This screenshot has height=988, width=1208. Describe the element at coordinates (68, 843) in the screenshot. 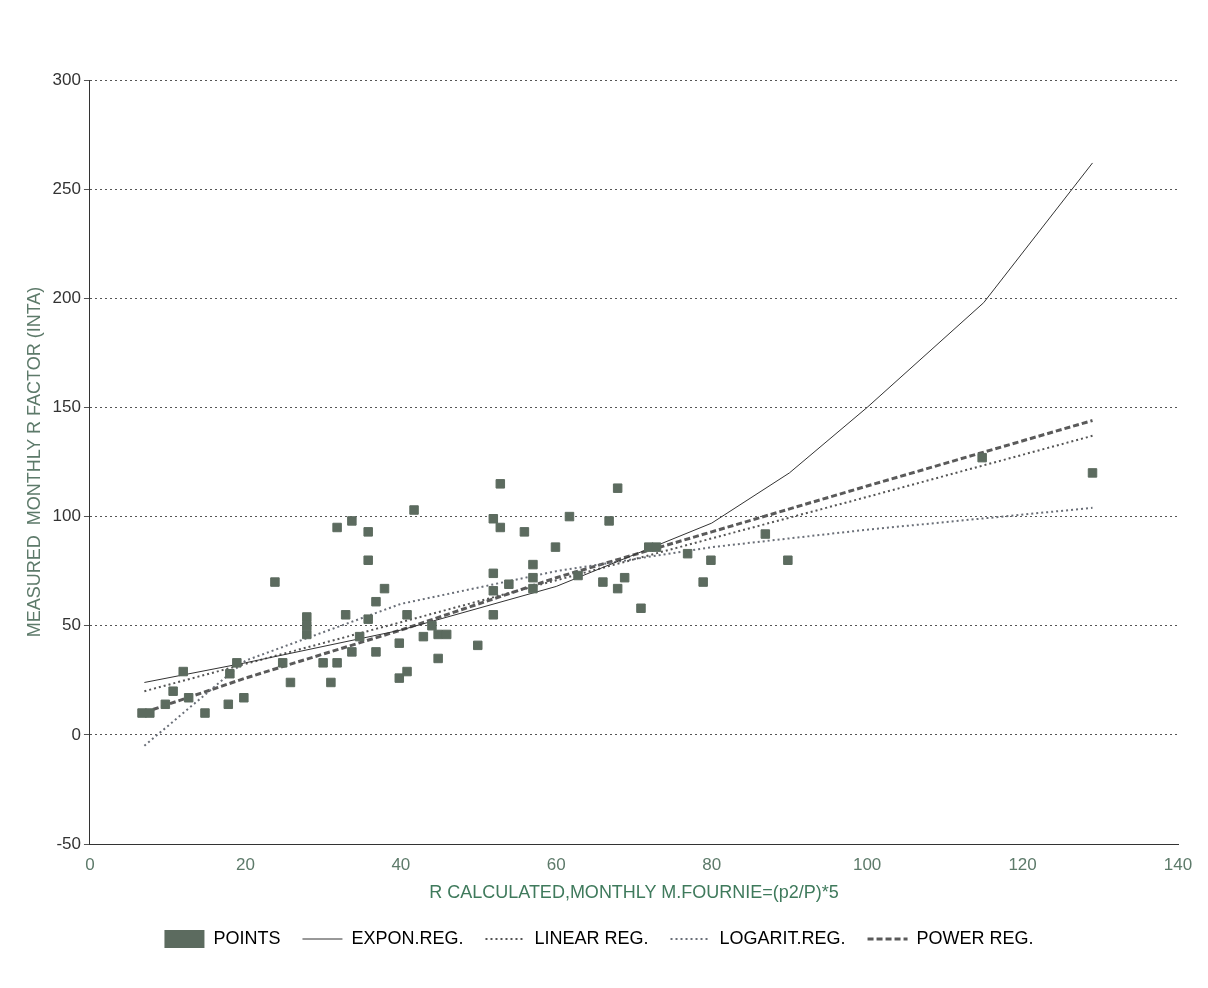

I see `y-tick-label: -50` at that location.